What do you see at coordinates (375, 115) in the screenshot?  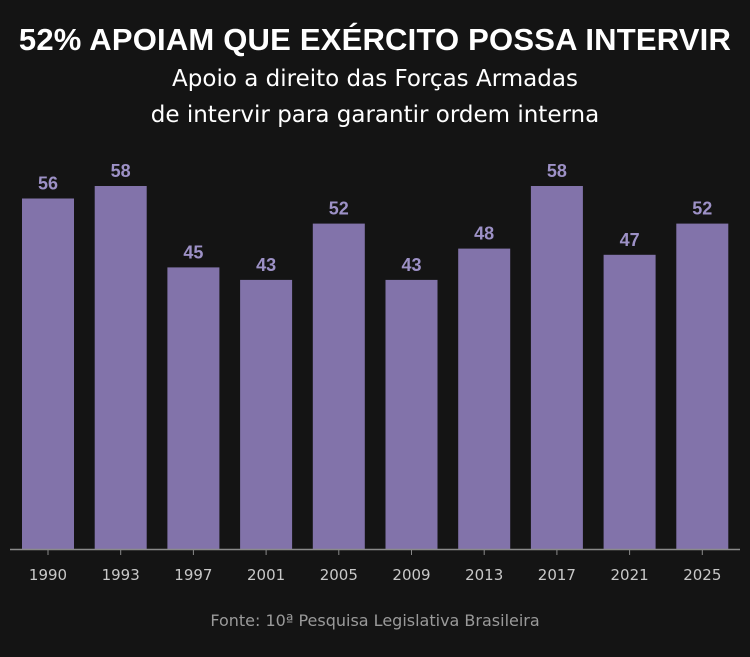 I see `chart-subtitle-line-2: de intervir para garantir ordem interna` at bounding box center [375, 115].